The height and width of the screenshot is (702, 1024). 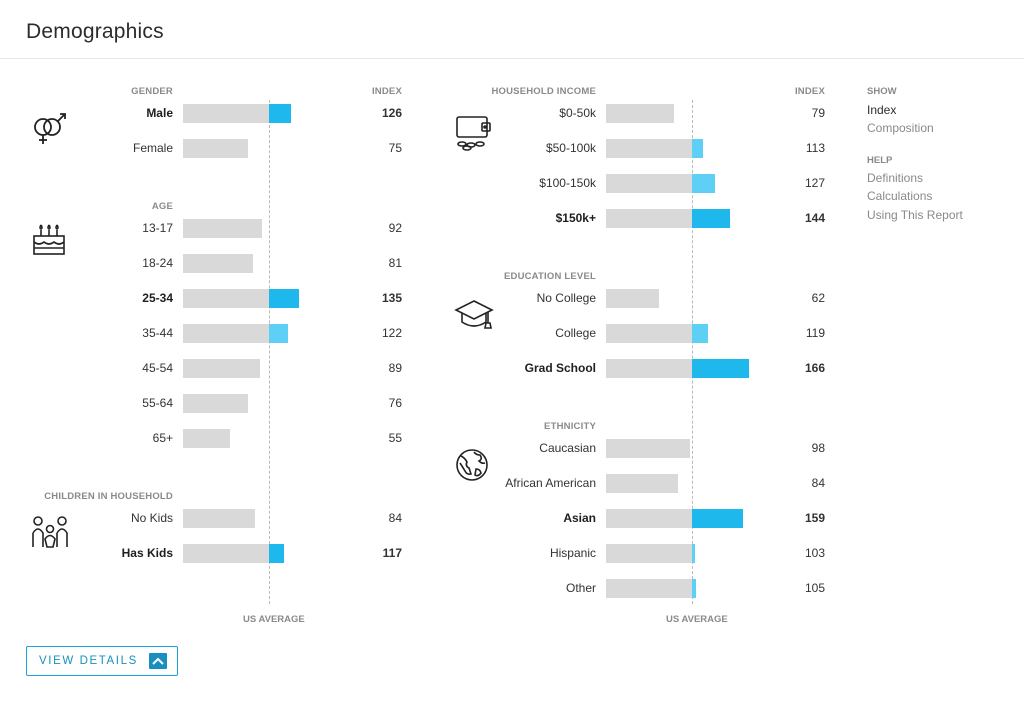 What do you see at coordinates (895, 178) in the screenshot?
I see `help-definitions-link: Definitions` at bounding box center [895, 178].